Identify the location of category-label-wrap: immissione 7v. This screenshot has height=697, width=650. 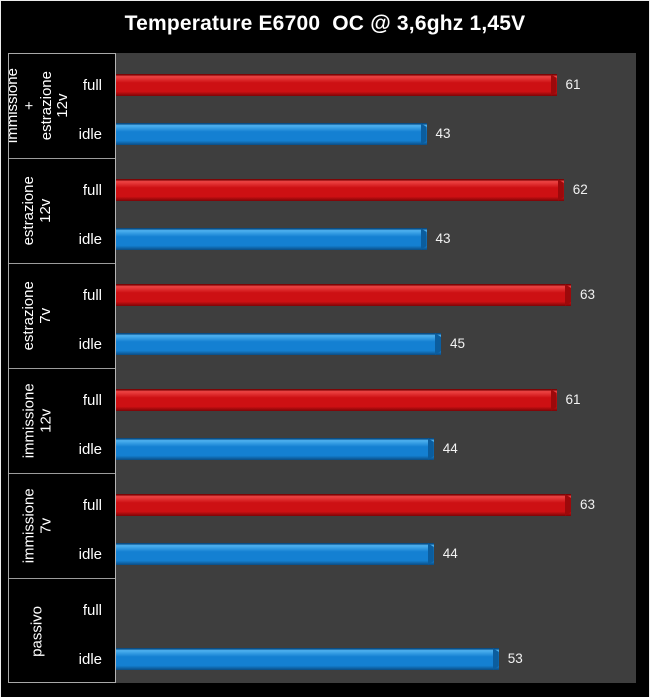
(38, 526).